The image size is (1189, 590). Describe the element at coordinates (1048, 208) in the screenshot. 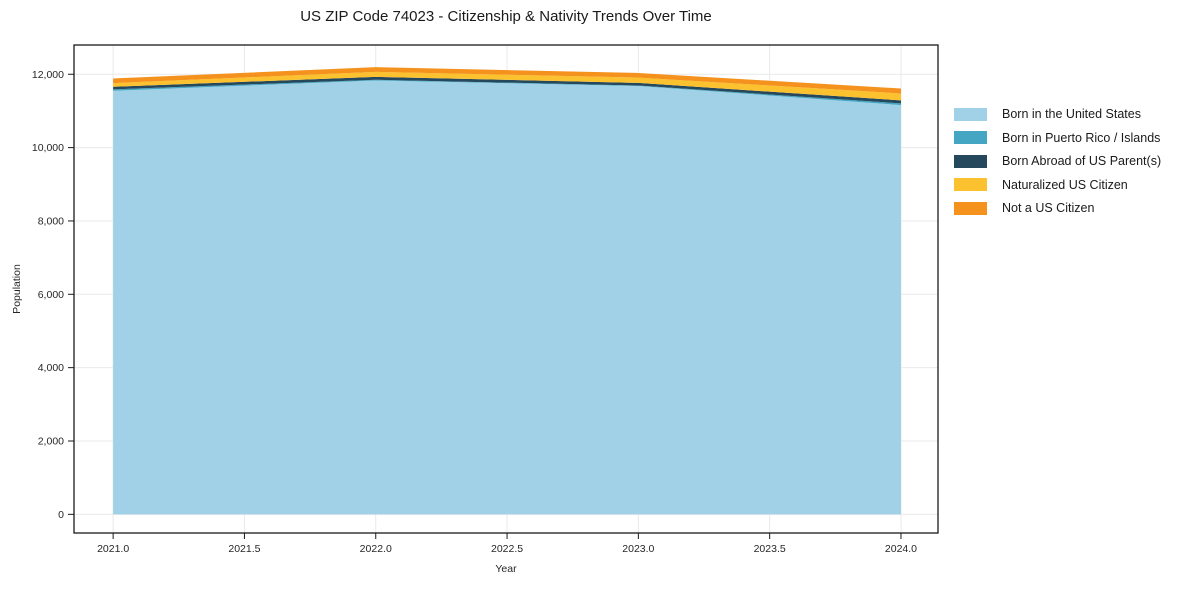

I see `legend-label: Not a US Citizen` at that location.